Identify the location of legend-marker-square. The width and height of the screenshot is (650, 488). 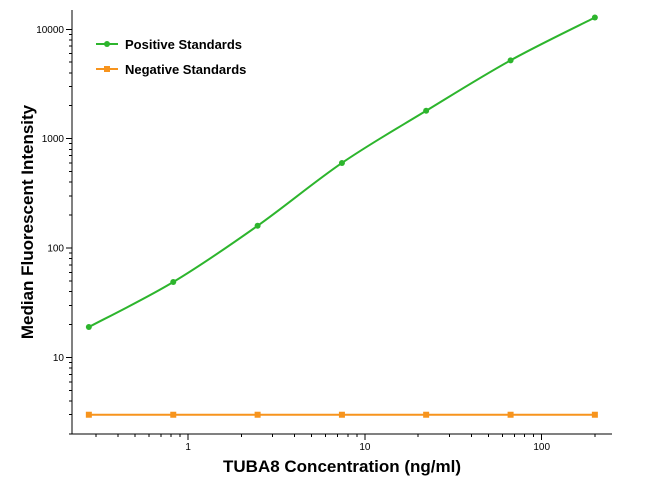
(107, 69).